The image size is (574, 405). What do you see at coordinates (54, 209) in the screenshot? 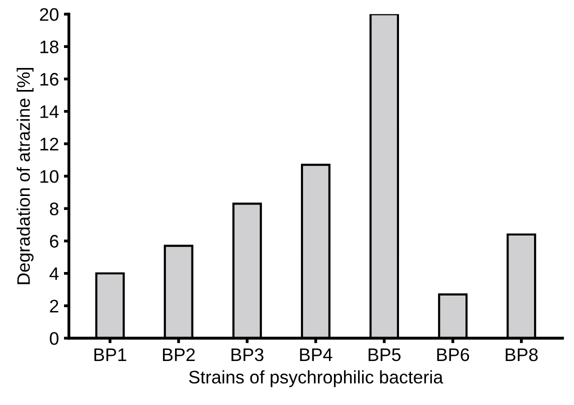
I see `y-tick-label: 8` at bounding box center [54, 209].